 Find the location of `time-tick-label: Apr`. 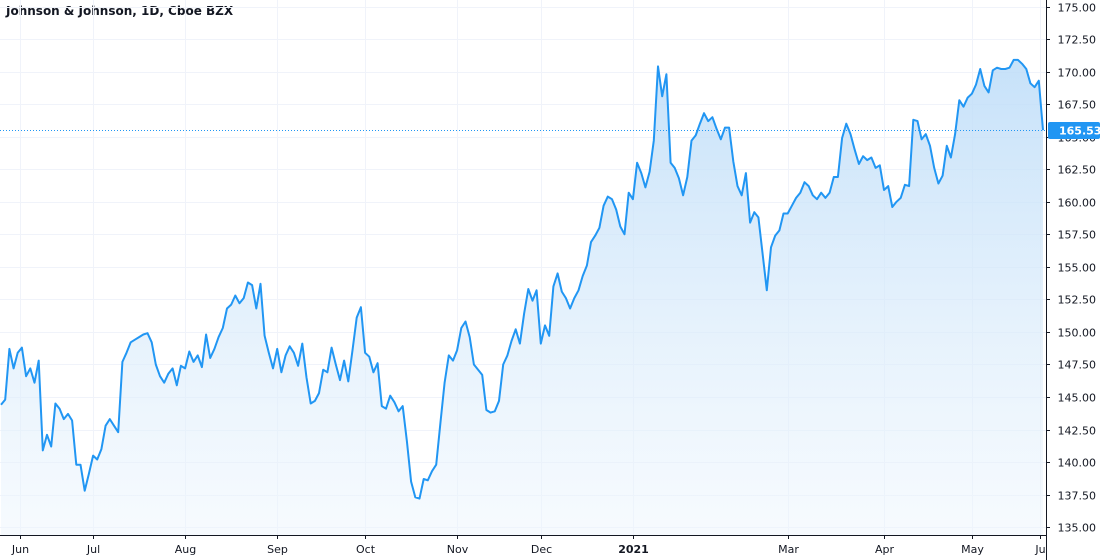

time-tick-label: Apr is located at coordinates (885, 549).